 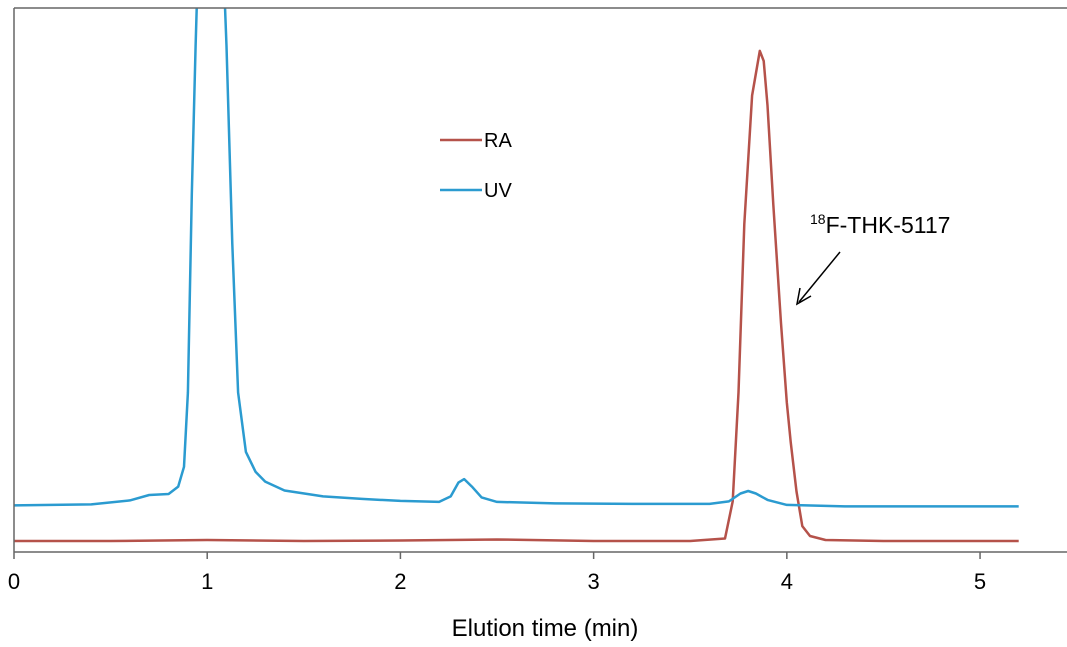 What do you see at coordinates (818, 219) in the screenshot?
I see `annotation-superscript: 18` at bounding box center [818, 219].